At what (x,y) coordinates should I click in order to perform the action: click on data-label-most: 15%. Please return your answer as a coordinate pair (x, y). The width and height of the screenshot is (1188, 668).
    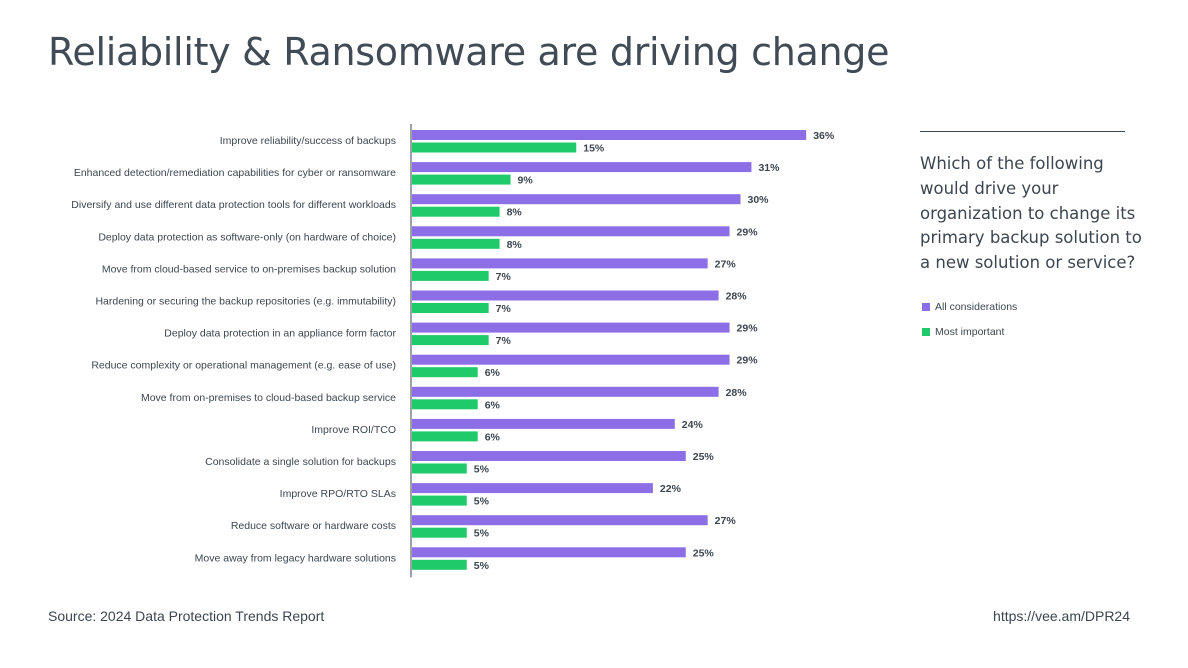
    Looking at the image, I should click on (594, 149).